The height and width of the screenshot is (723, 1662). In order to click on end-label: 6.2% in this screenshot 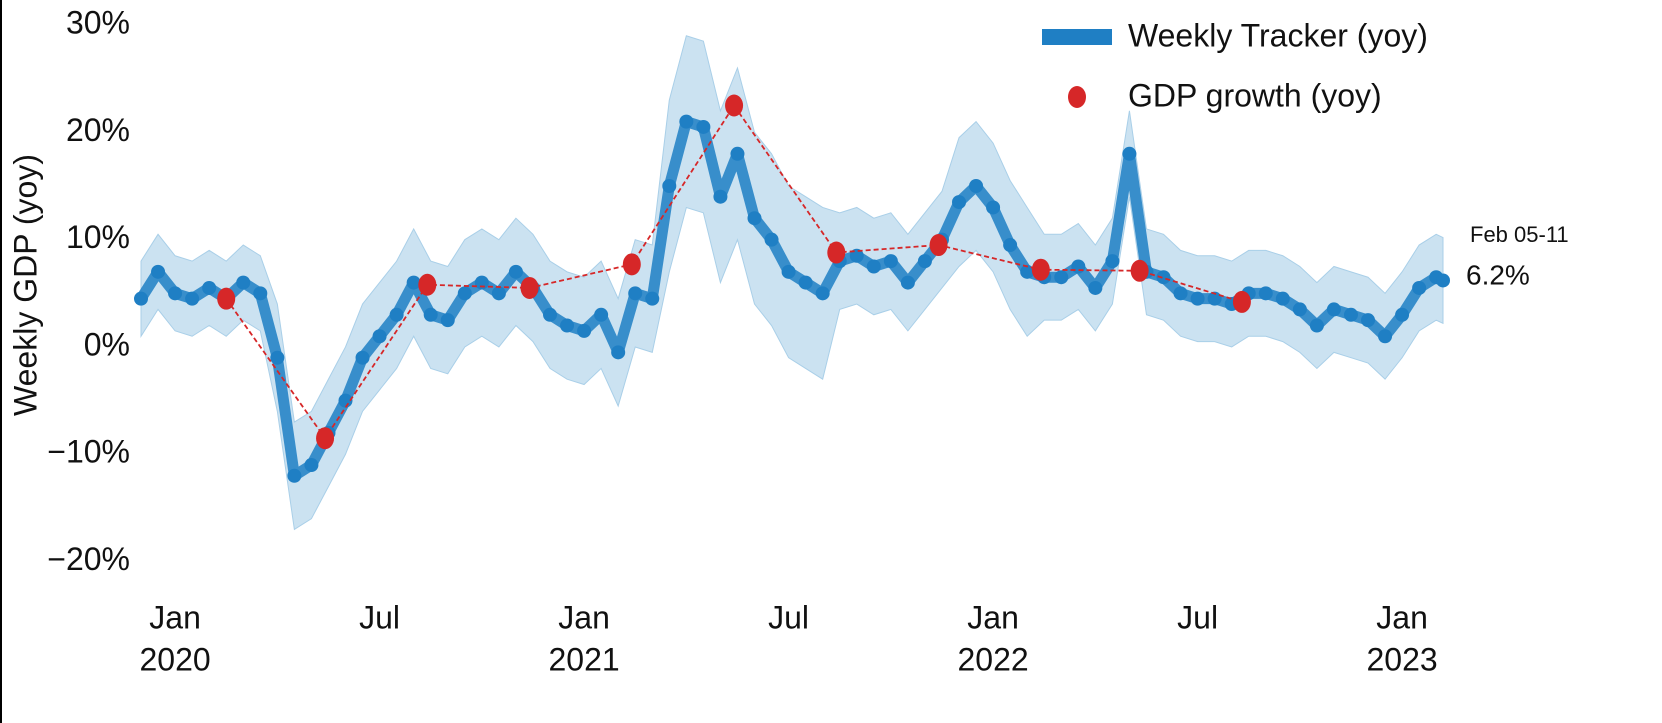, I will do `click(1498, 274)`.